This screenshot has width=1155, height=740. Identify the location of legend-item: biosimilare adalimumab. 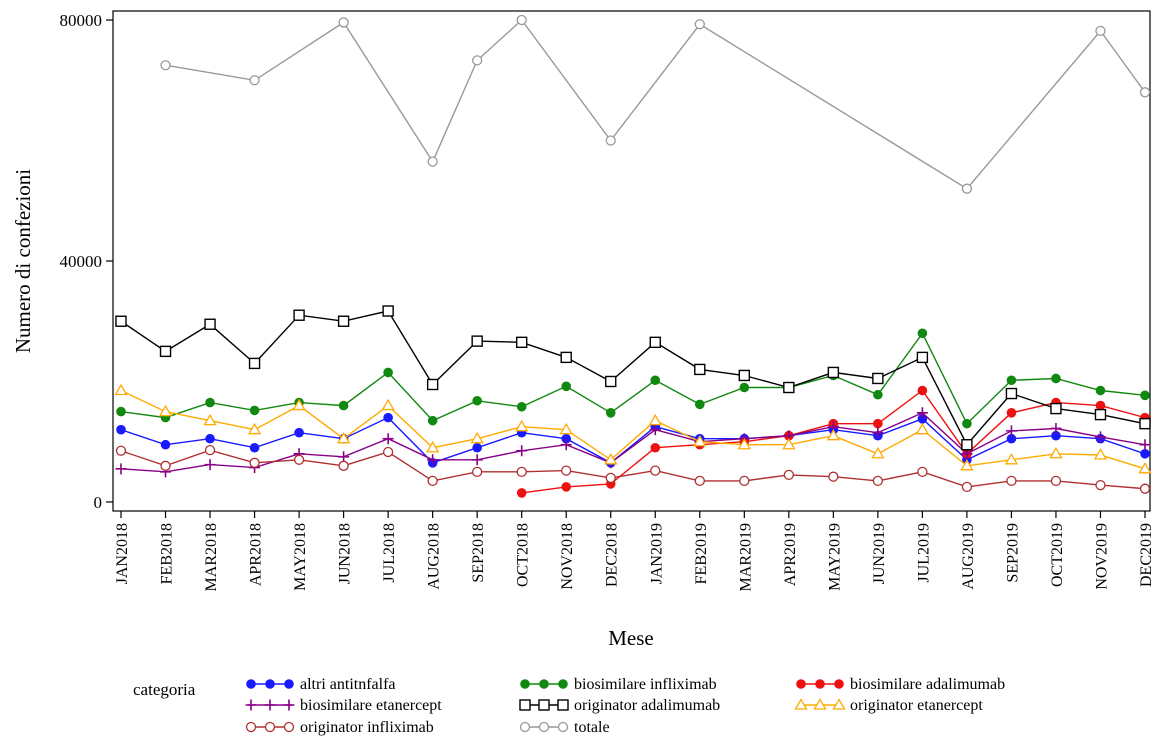
(900, 684).